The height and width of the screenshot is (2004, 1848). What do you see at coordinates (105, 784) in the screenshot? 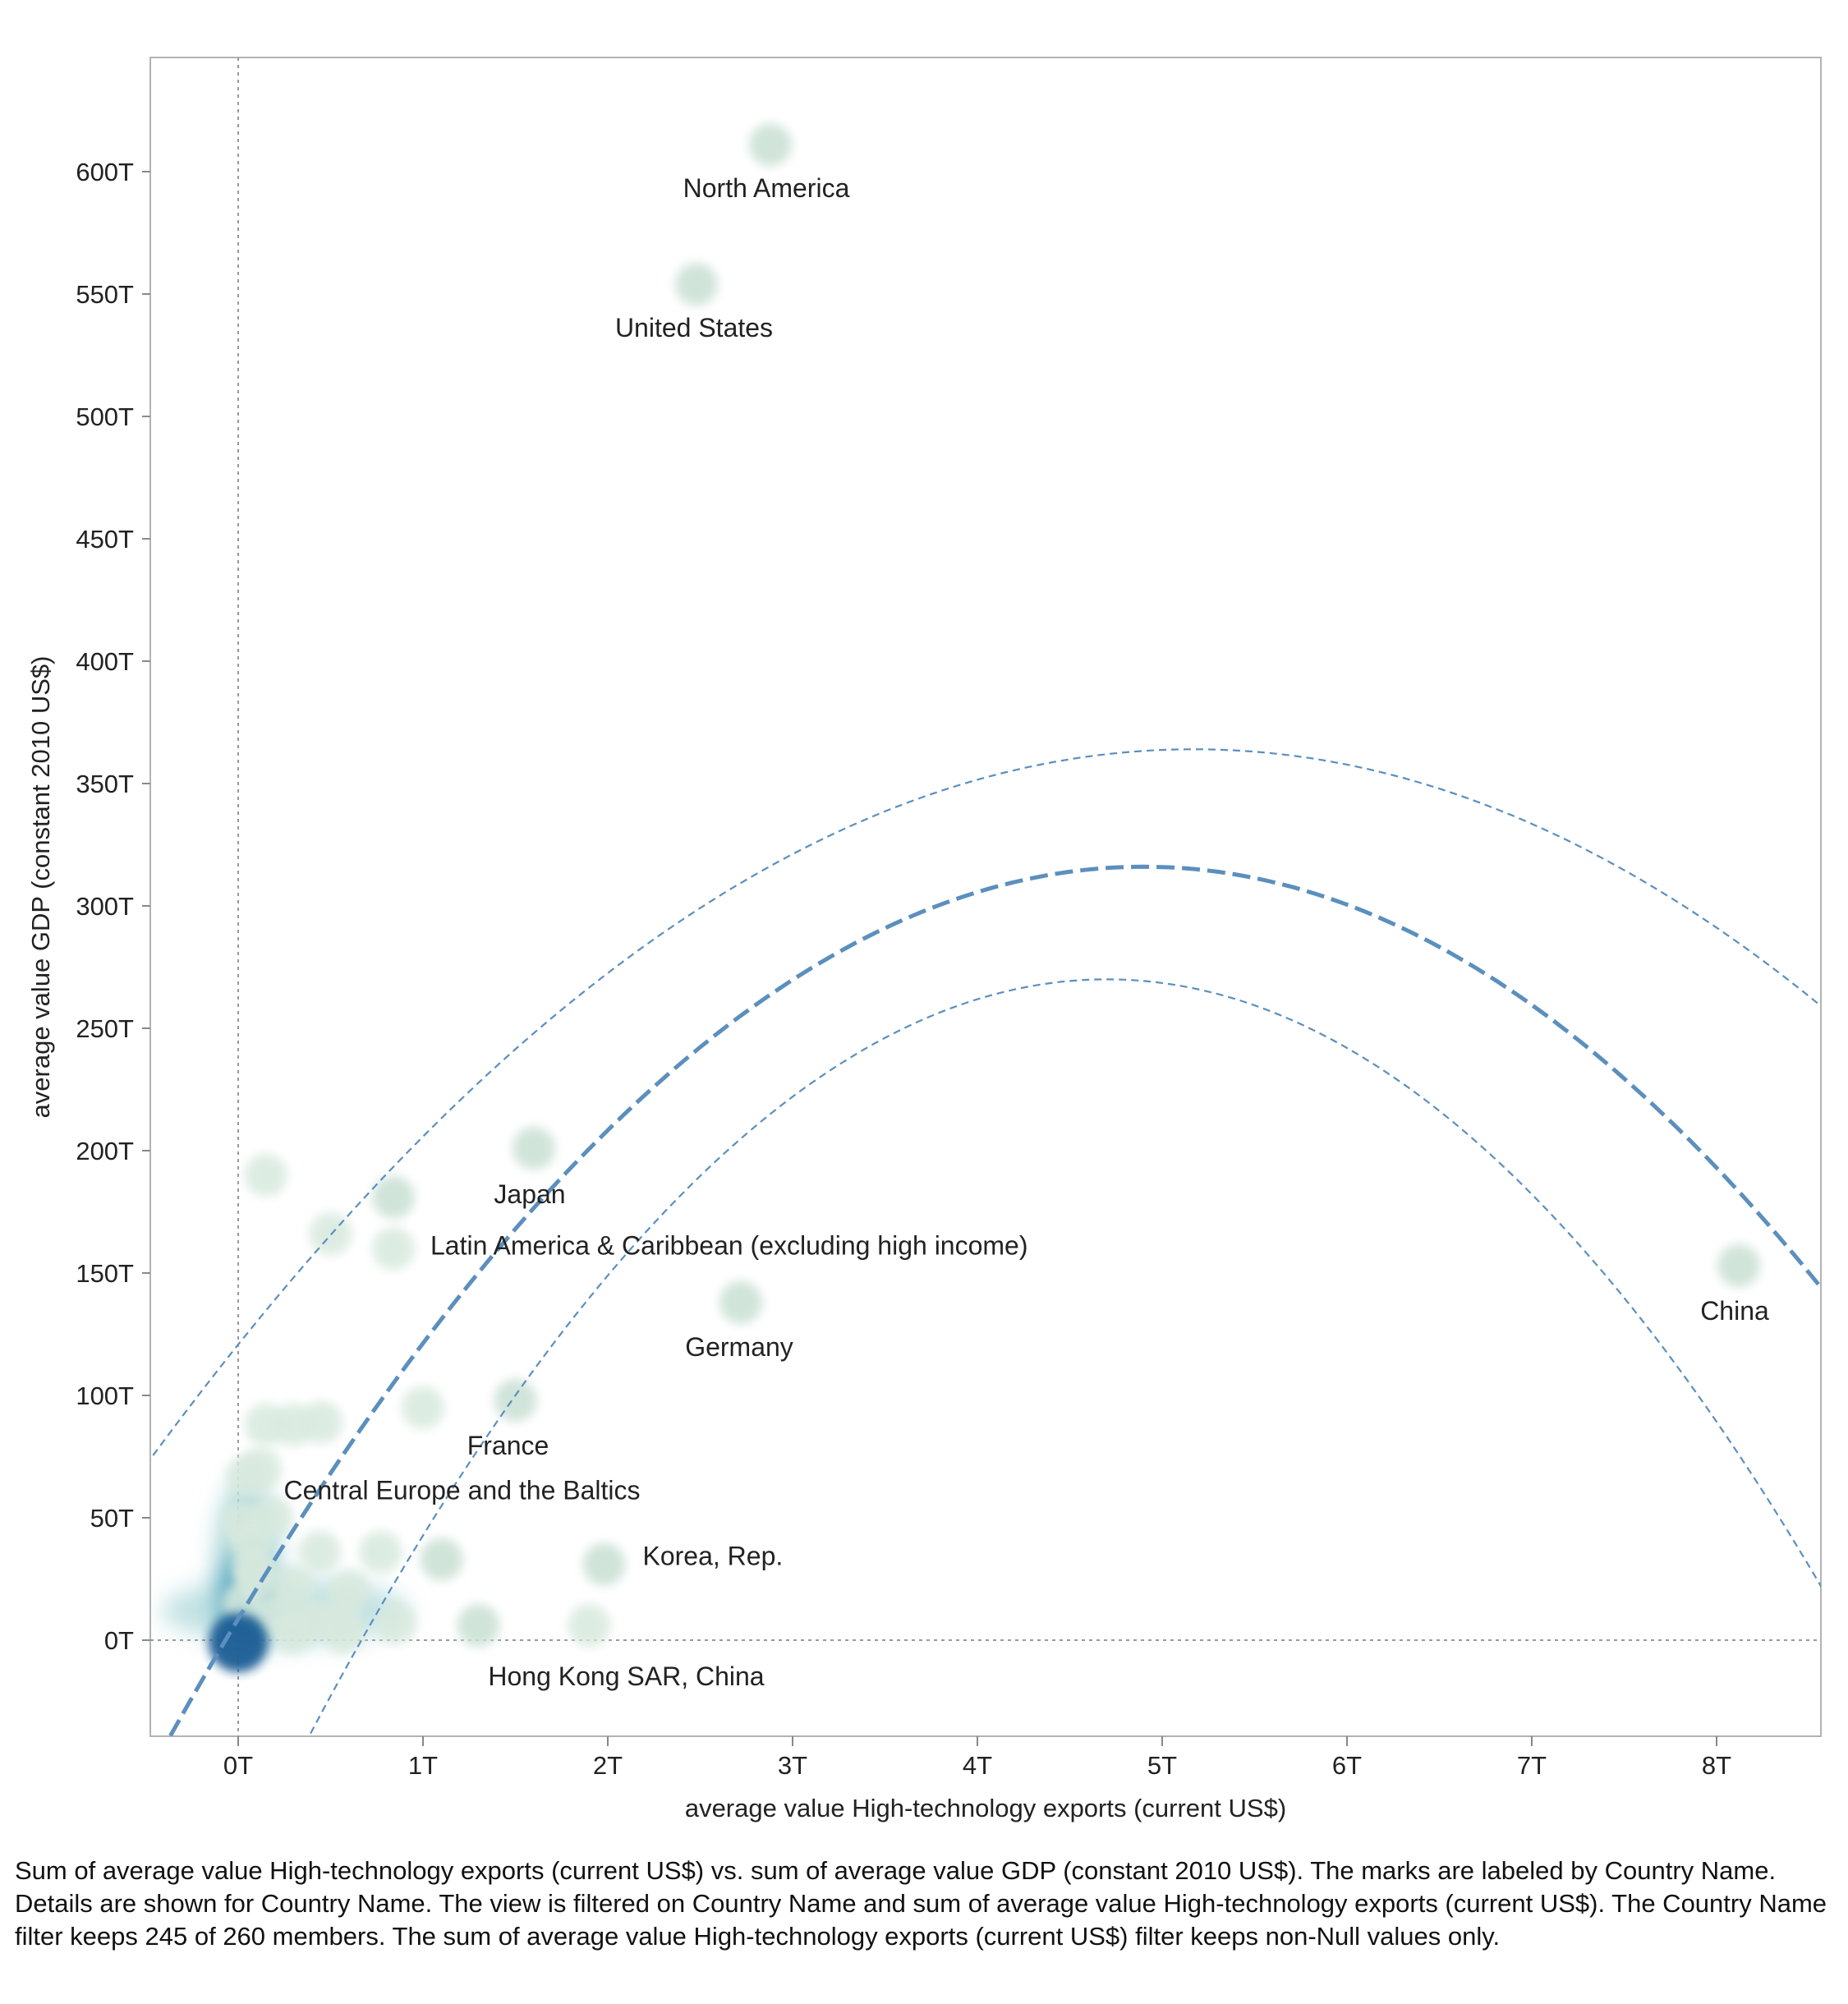
I see `y-tick-label: 350T` at bounding box center [105, 784].